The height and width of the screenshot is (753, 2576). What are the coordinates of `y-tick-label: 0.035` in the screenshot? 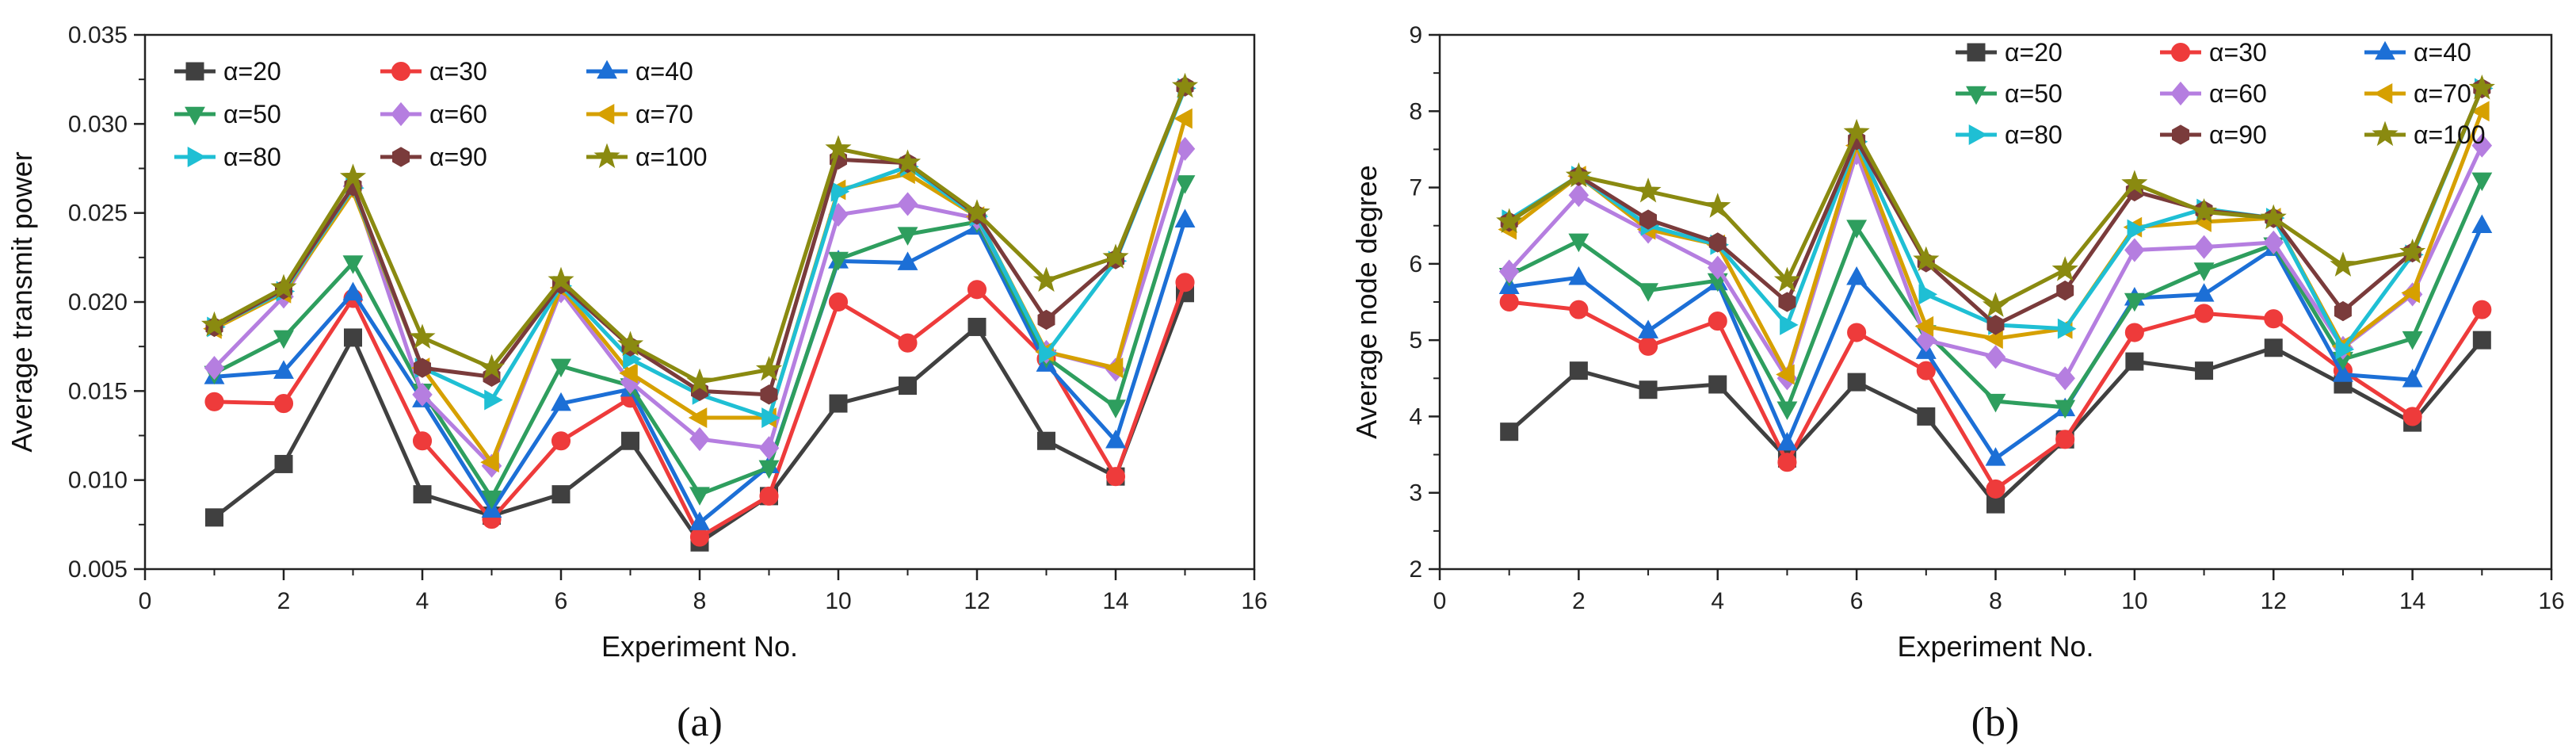 It's located at (98, 35).